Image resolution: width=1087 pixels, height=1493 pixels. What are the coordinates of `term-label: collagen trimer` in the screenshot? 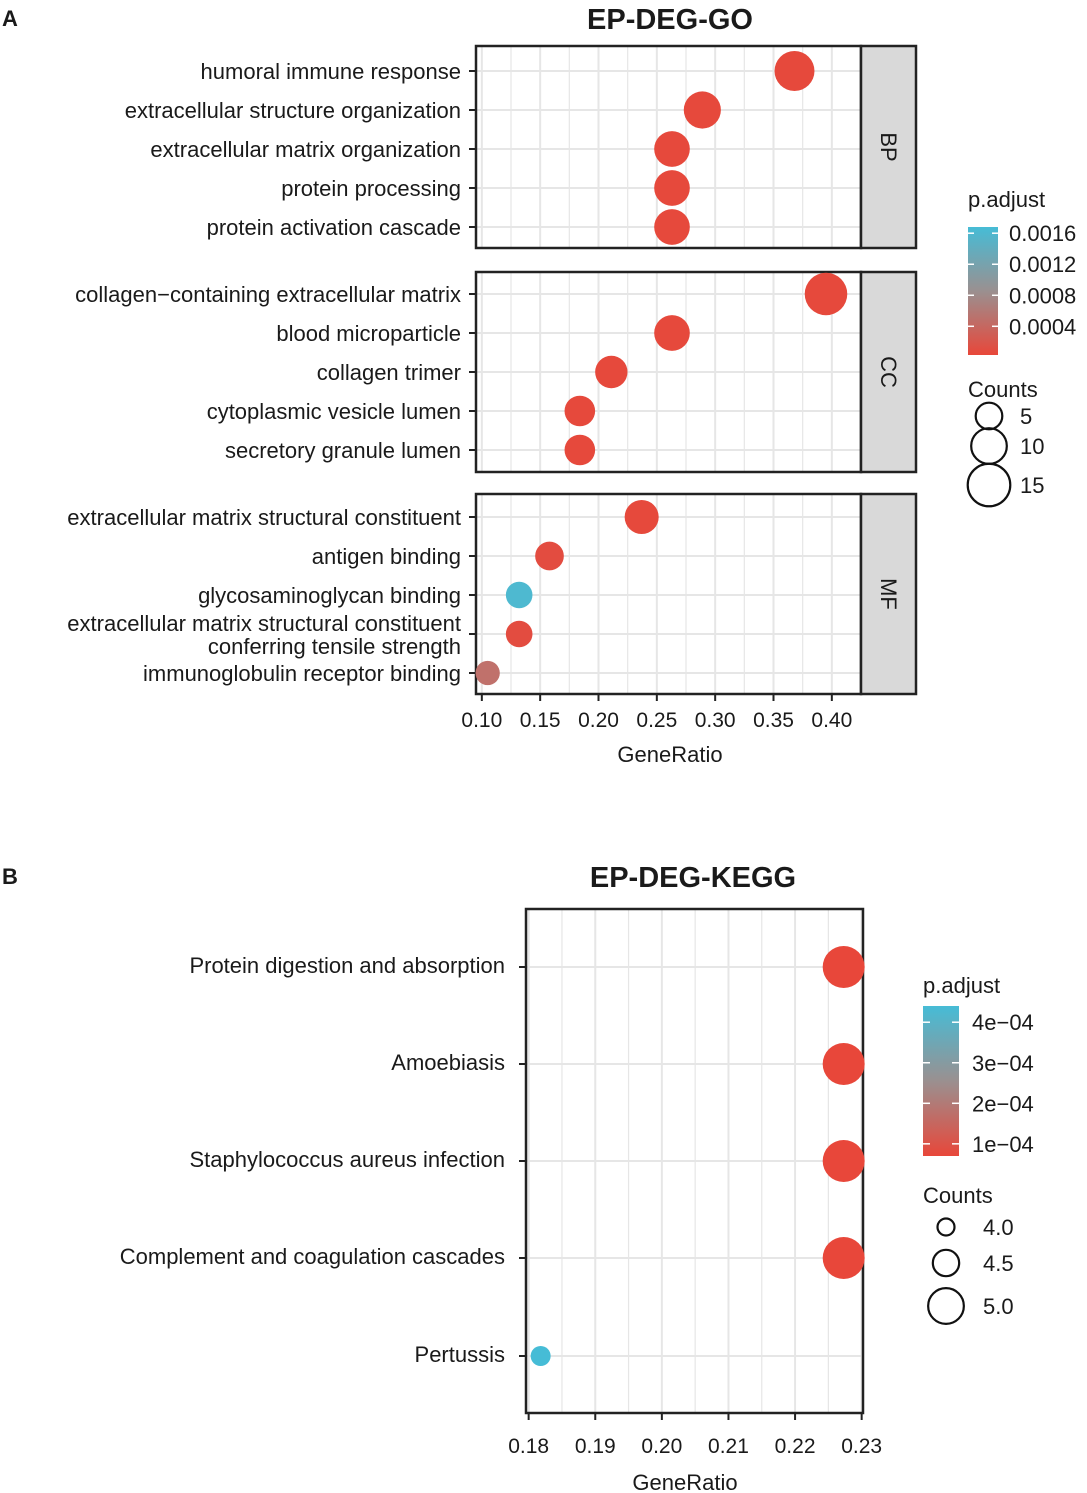 It's located at (389, 372).